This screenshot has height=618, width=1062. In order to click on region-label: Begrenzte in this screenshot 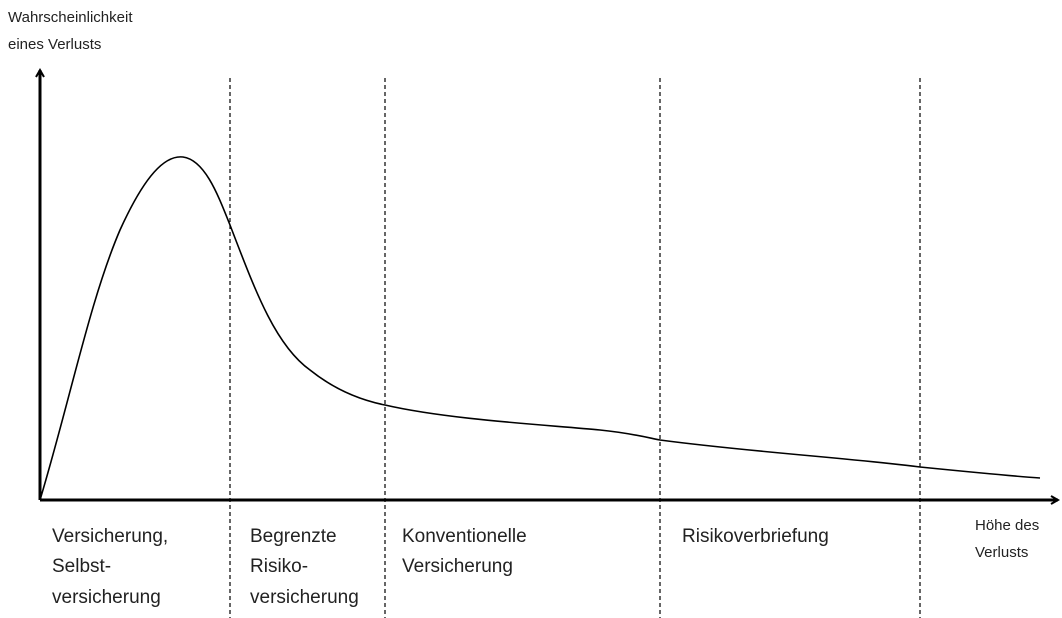, I will do `click(293, 536)`.